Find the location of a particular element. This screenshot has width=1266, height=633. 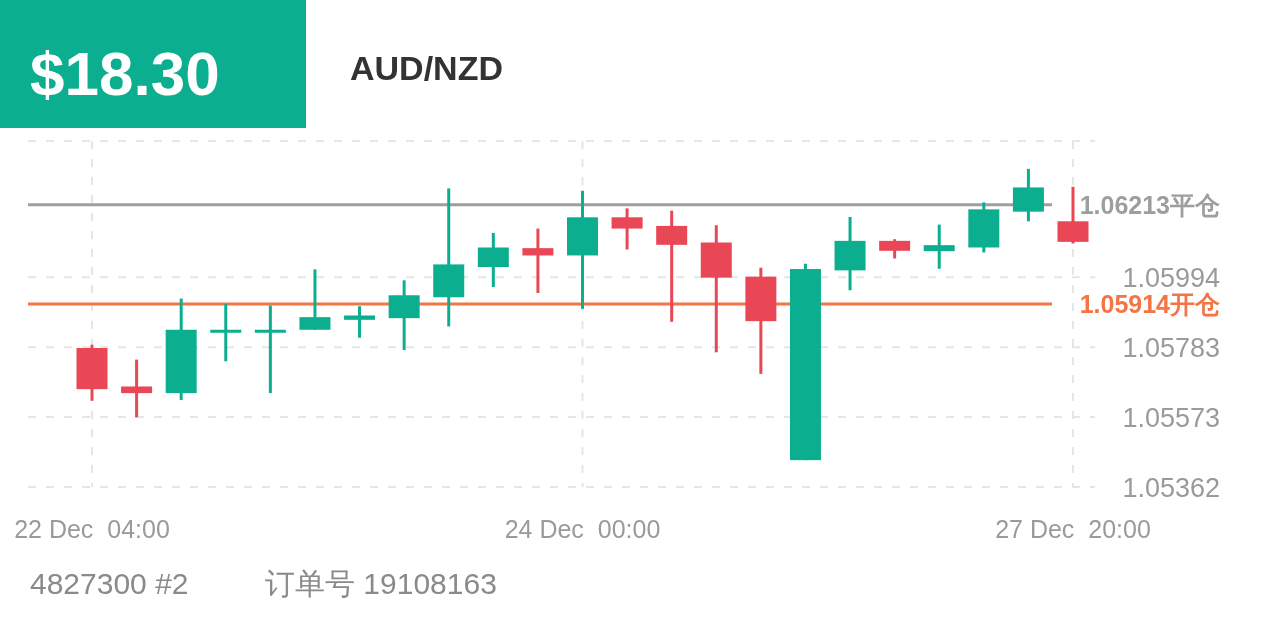

y-tick-label: 1.05573 is located at coordinates (1171, 418).